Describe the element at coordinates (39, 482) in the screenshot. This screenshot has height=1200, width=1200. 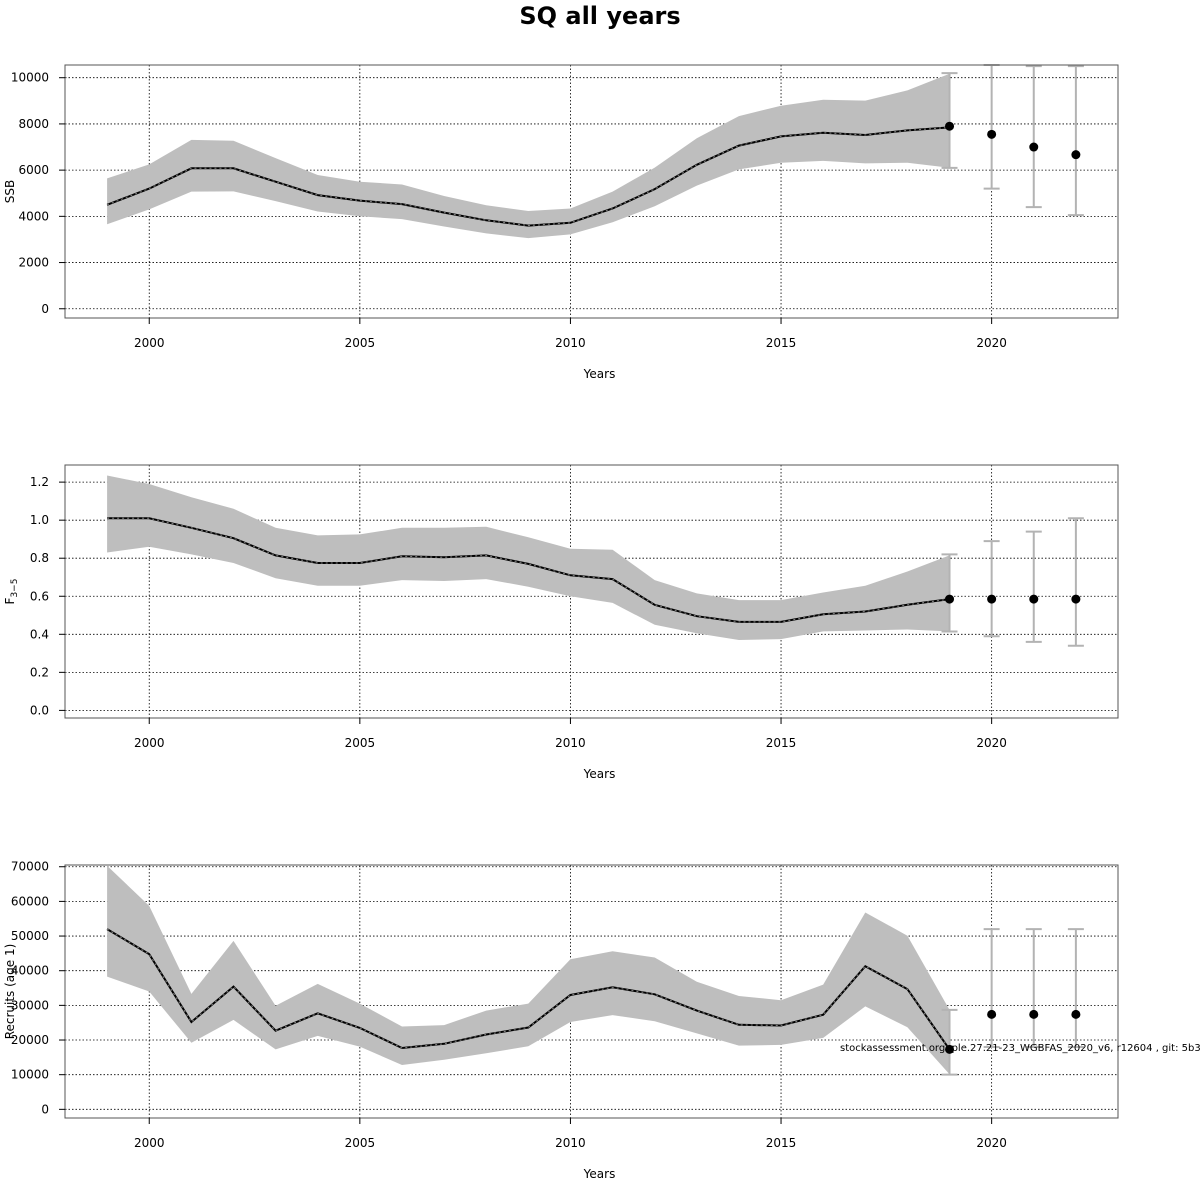
I see `y-tick-label: 1.2` at that location.